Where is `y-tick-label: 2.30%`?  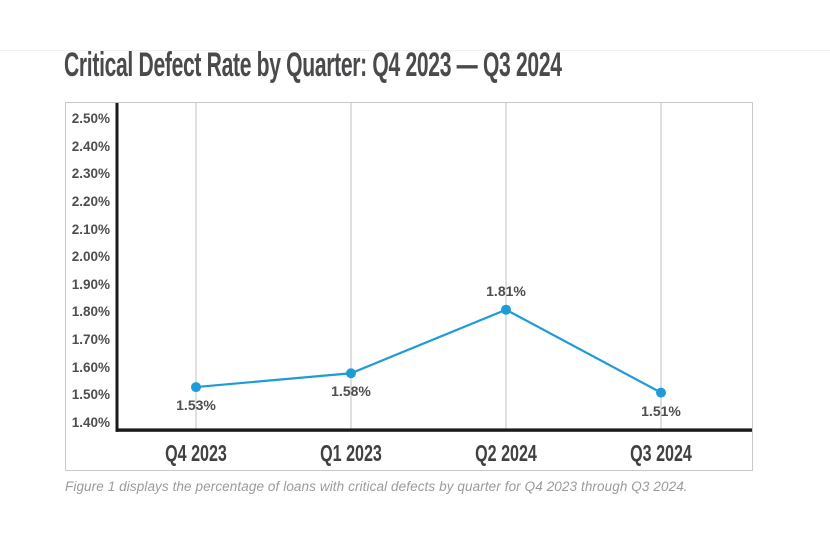
y-tick-label: 2.30% is located at coordinates (90, 174).